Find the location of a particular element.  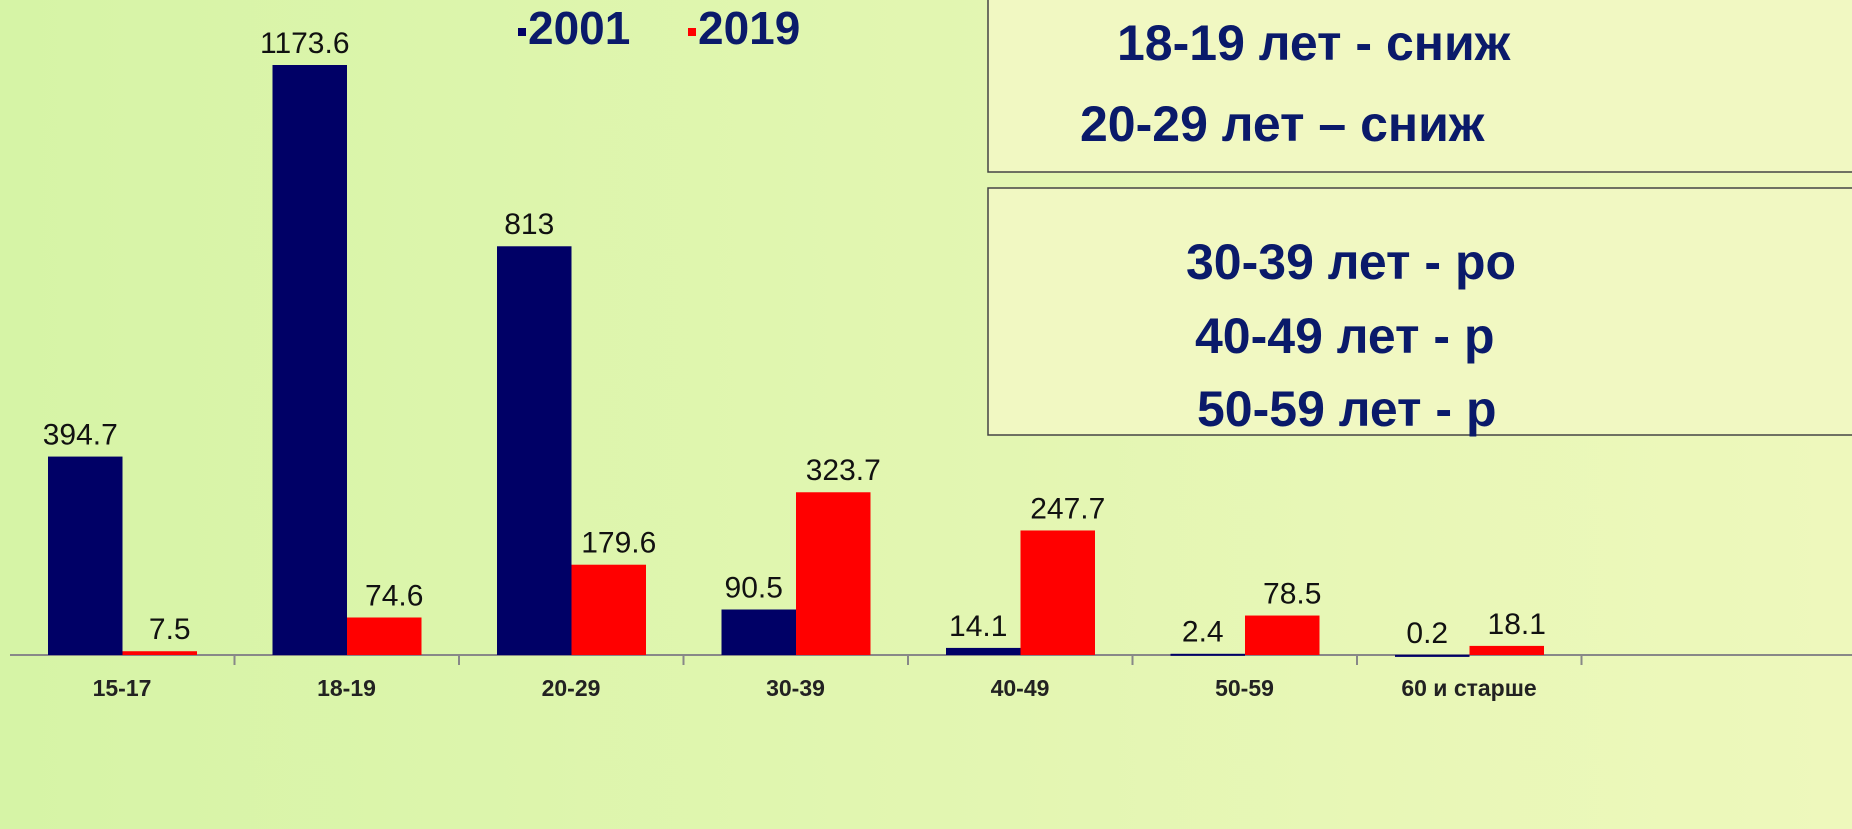

data-label: 813 is located at coordinates (529, 224).